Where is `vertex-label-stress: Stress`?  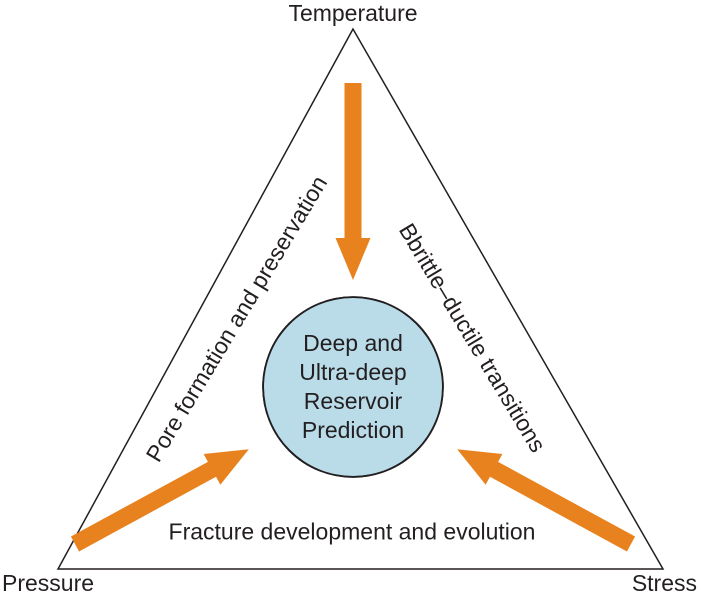
vertex-label-stress: Stress is located at coordinates (664, 583).